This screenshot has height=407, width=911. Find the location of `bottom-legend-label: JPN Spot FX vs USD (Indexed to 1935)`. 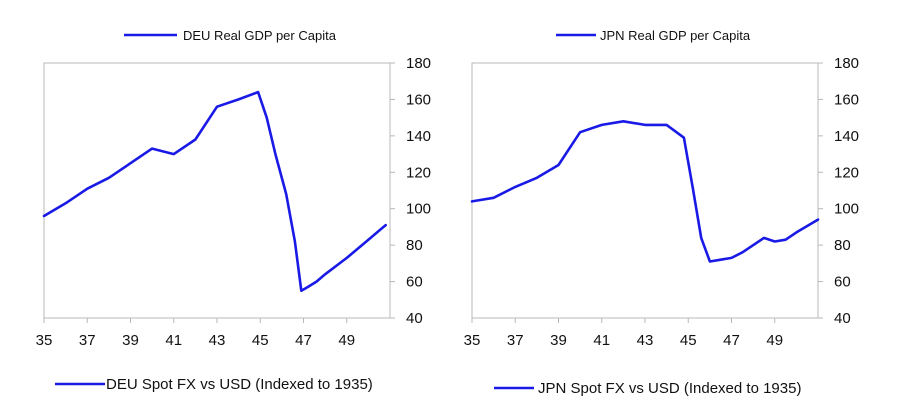

bottom-legend-label: JPN Spot FX vs USD (Indexed to 1935) is located at coordinates (669, 388).